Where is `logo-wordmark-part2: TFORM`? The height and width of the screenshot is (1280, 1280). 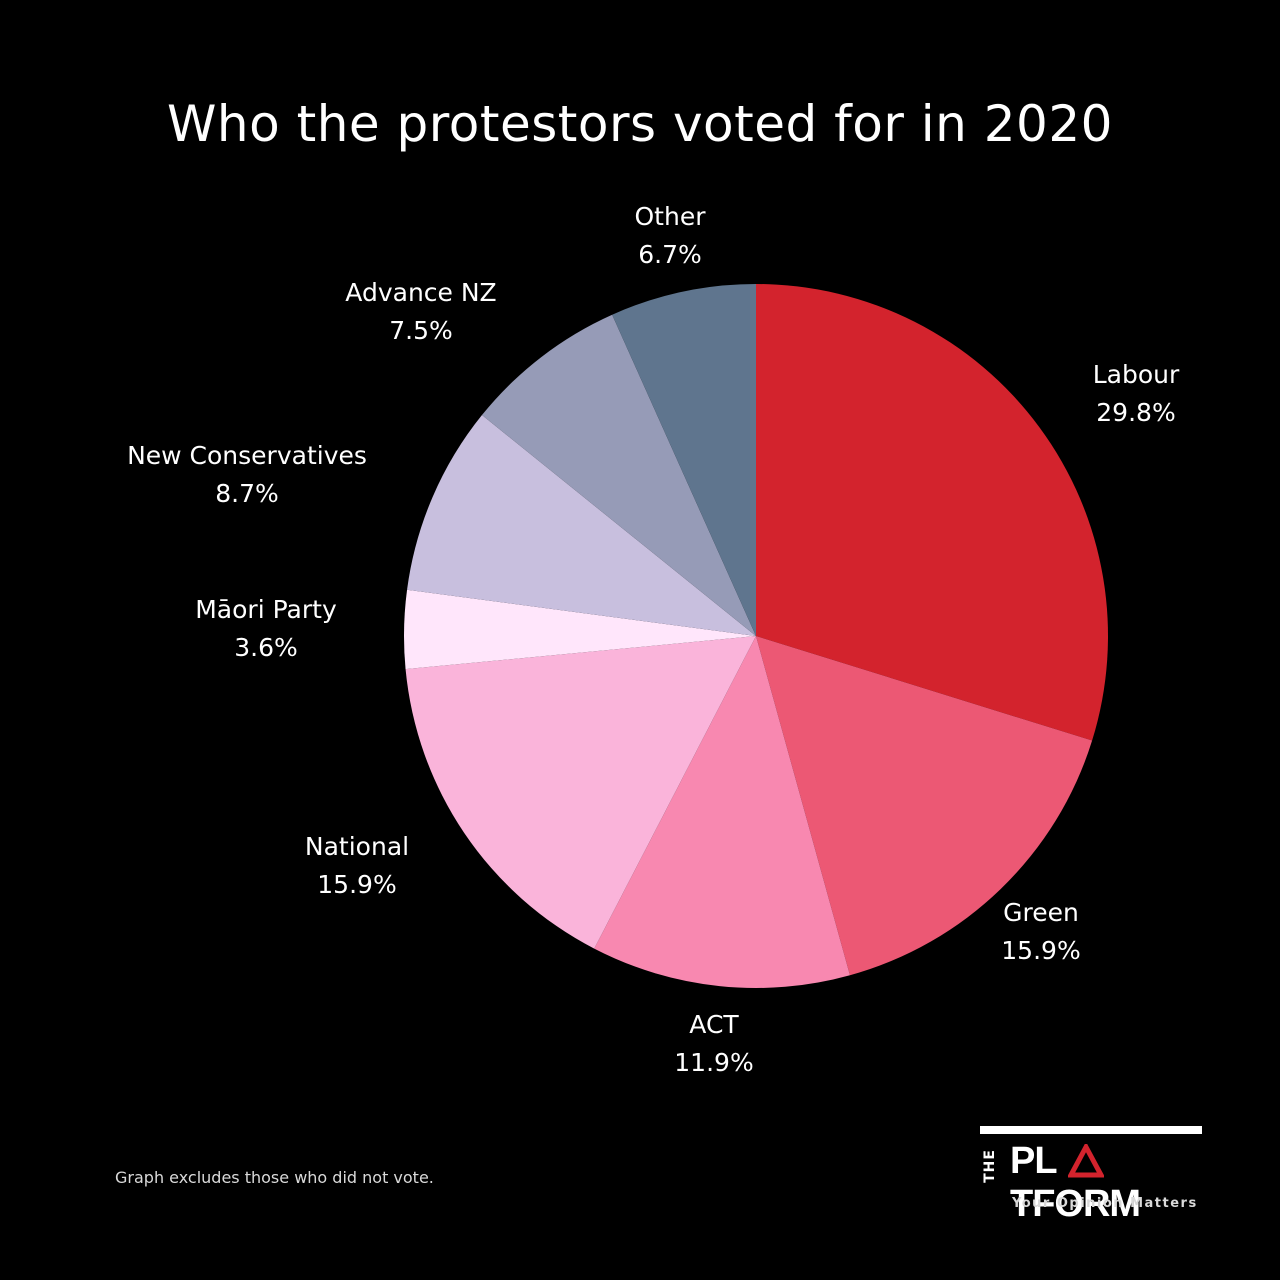
logo-wordmark-part2: TFORM is located at coordinates (1075, 1204).